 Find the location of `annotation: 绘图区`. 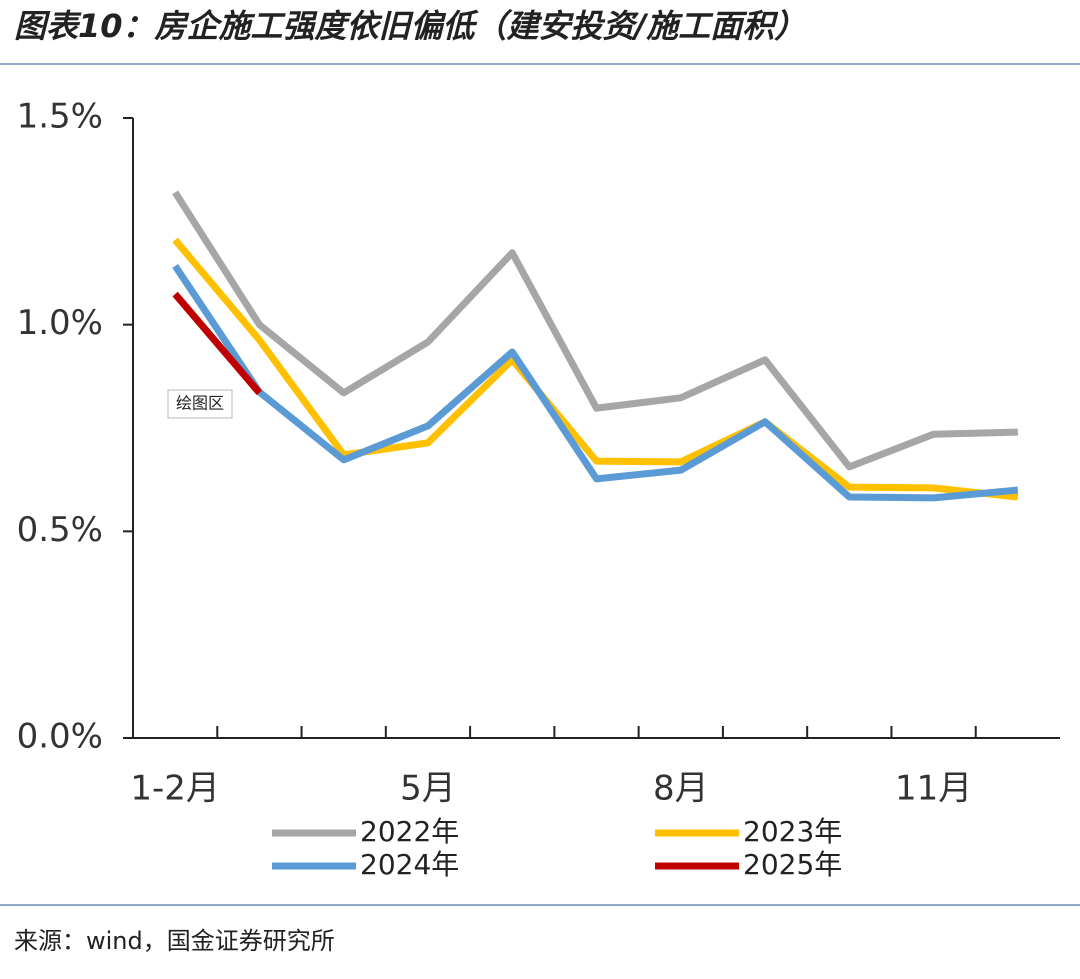

annotation: 绘图区 is located at coordinates (200, 403).